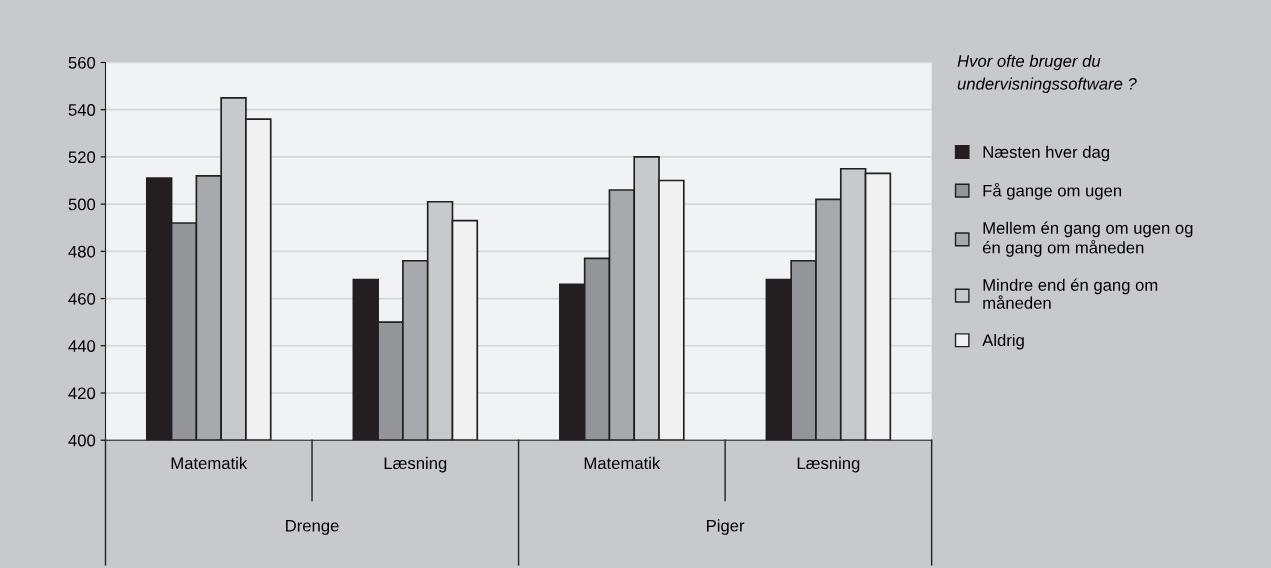  I want to click on y-tick-label: 420, so click(82, 393).